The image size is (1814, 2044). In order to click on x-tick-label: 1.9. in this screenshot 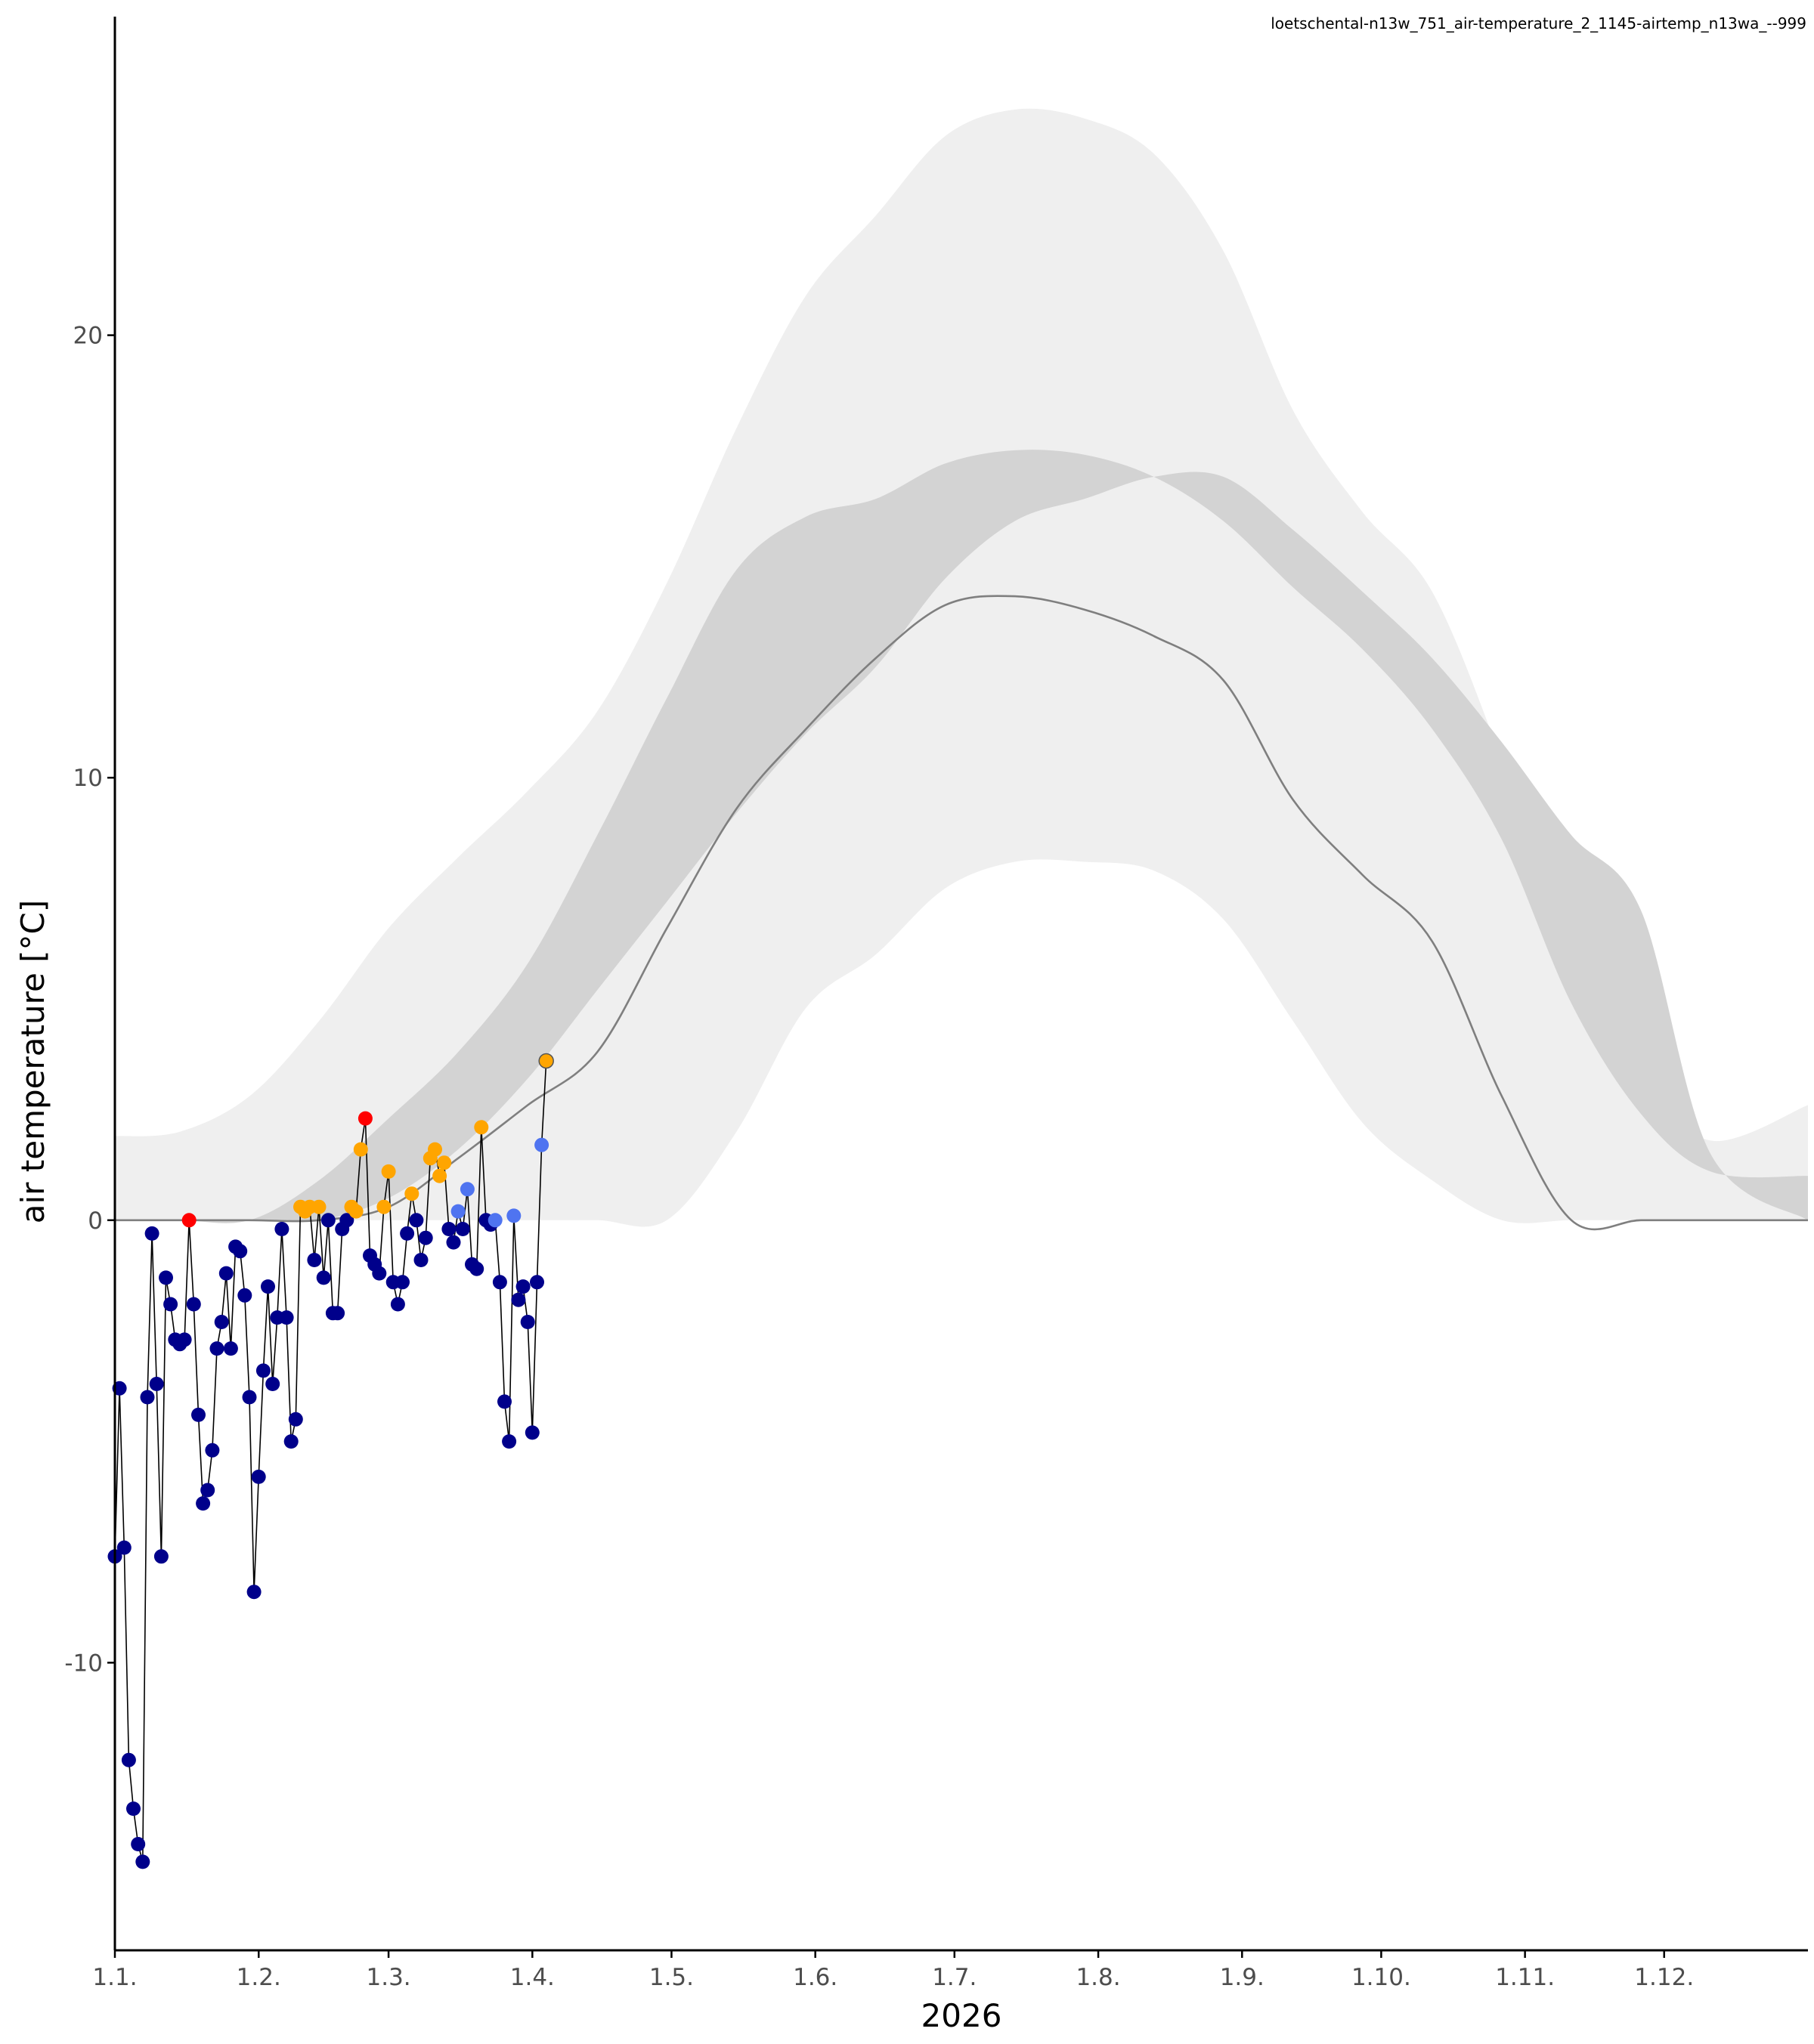, I will do `click(1242, 1977)`.